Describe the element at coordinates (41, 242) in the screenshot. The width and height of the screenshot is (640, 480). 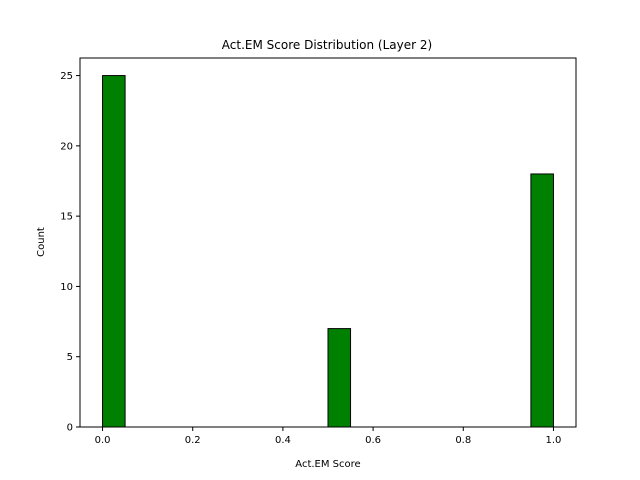
I see `y-axis-label: Count` at that location.